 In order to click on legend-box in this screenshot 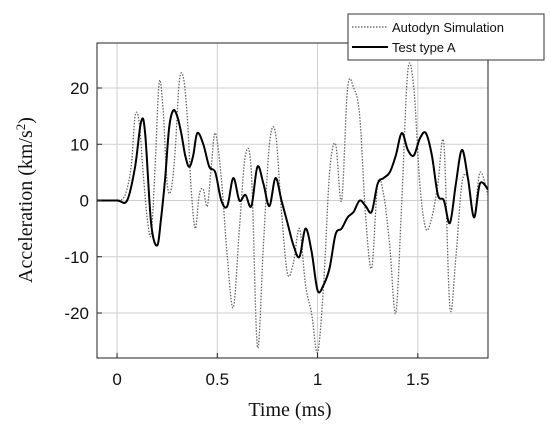, I will do `click(446, 37)`.